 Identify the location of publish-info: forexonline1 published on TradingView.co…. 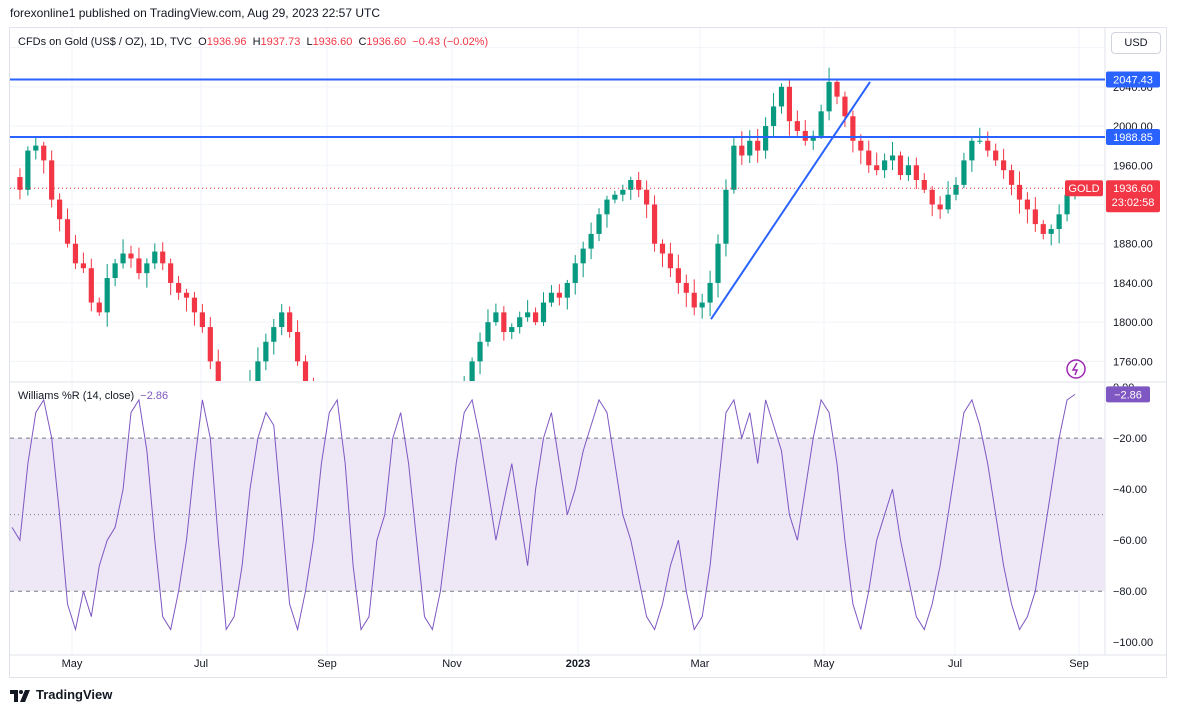
(195, 13).